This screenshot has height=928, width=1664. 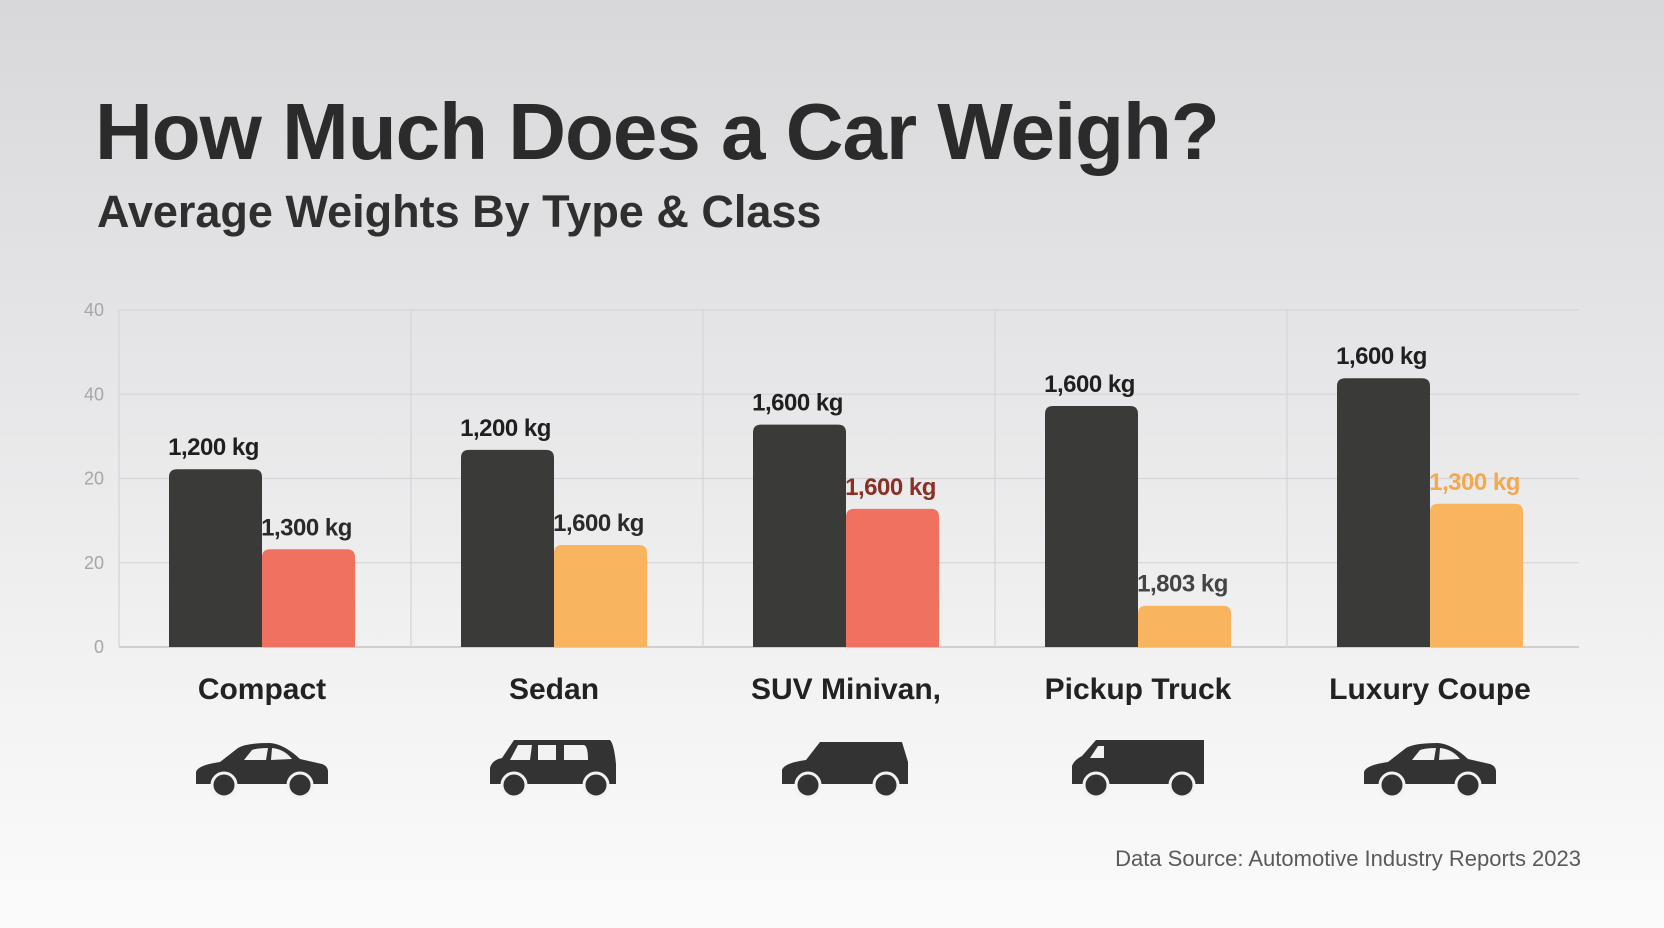 I want to click on category-label: SUV Minivan,, so click(x=846, y=689).